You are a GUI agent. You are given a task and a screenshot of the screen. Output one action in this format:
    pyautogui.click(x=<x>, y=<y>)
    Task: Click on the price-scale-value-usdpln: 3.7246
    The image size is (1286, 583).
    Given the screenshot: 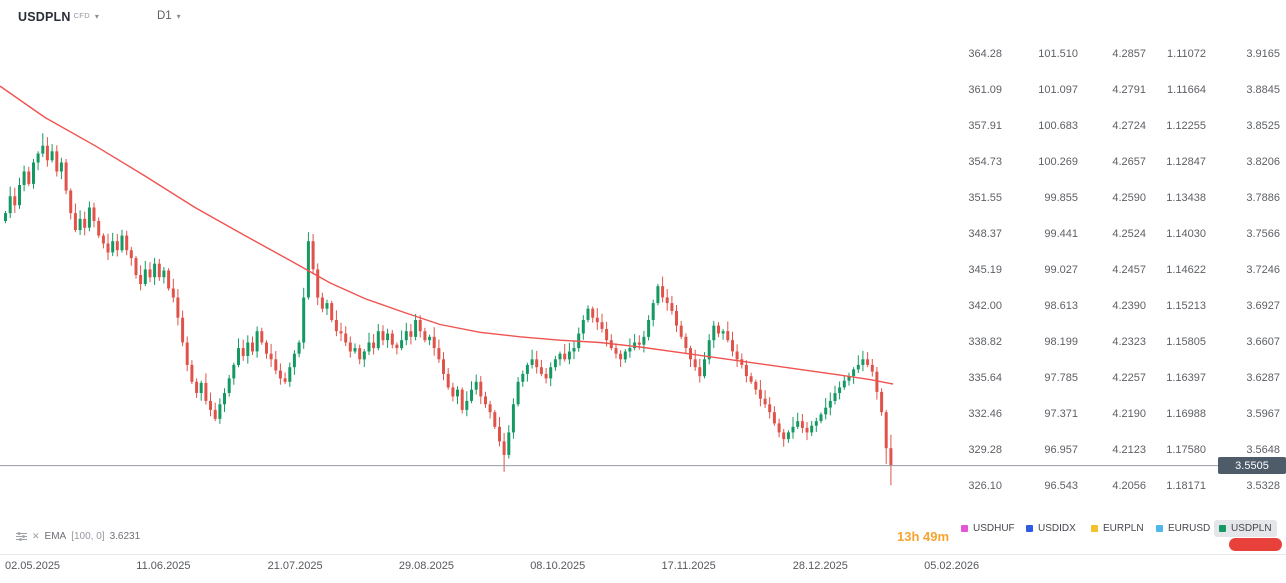 What is the action you would take?
    pyautogui.click(x=1263, y=269)
    